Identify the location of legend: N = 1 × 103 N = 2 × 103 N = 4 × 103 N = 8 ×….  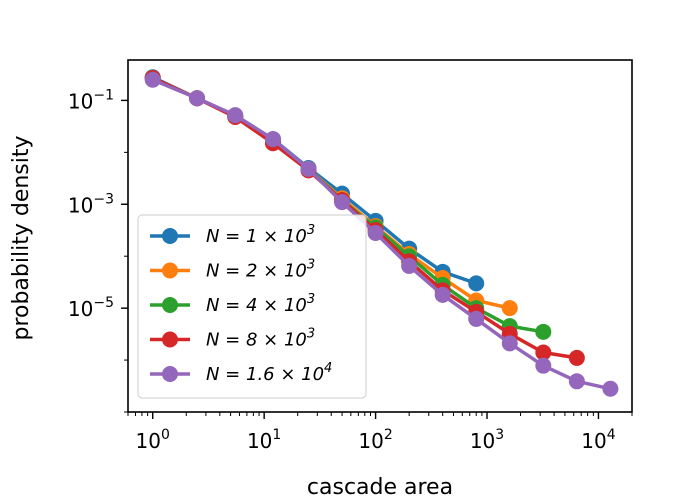
(252, 306).